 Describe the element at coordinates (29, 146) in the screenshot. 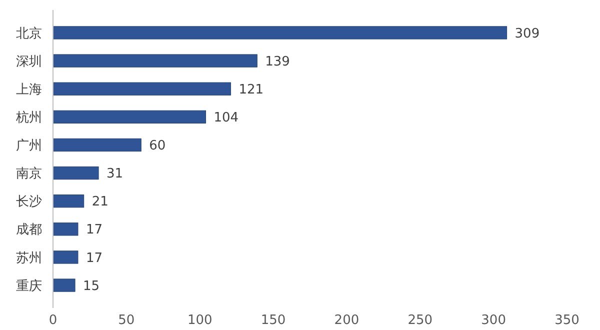

I see `y-tick-label: 广州` at that location.